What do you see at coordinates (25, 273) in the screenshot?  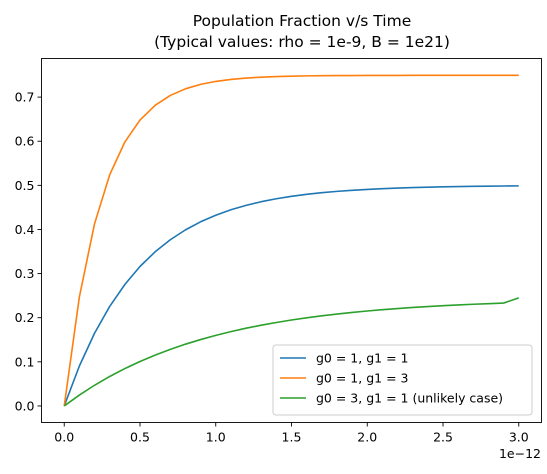 I see `y-tick-label: 0.3` at bounding box center [25, 273].